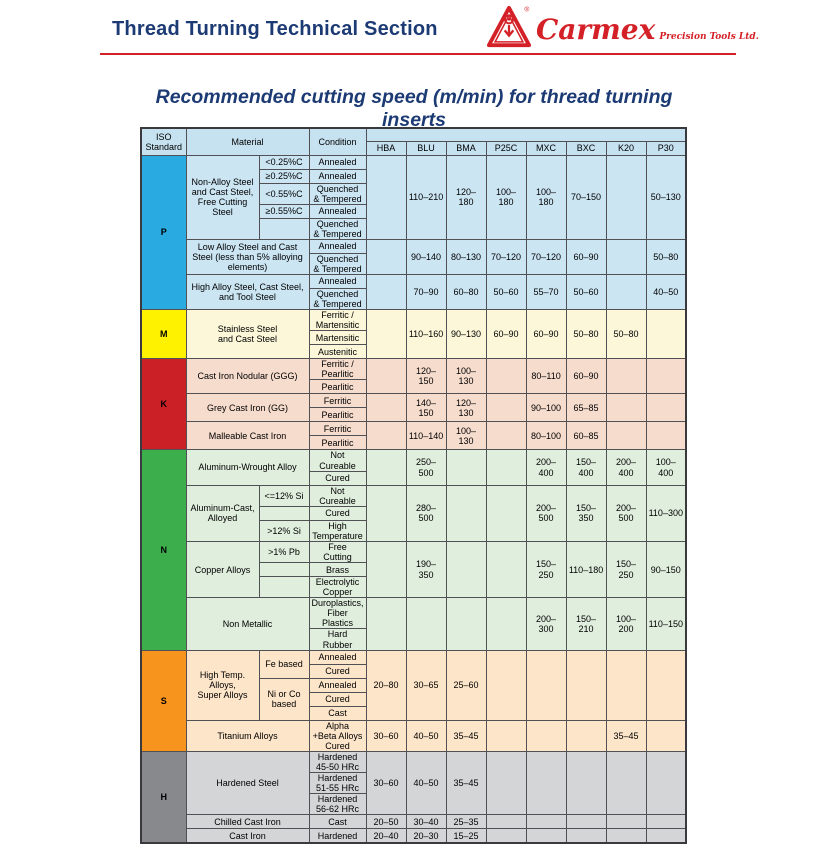  Describe the element at coordinates (666, 624) in the screenshot. I see `value-cell: 110–150` at that location.